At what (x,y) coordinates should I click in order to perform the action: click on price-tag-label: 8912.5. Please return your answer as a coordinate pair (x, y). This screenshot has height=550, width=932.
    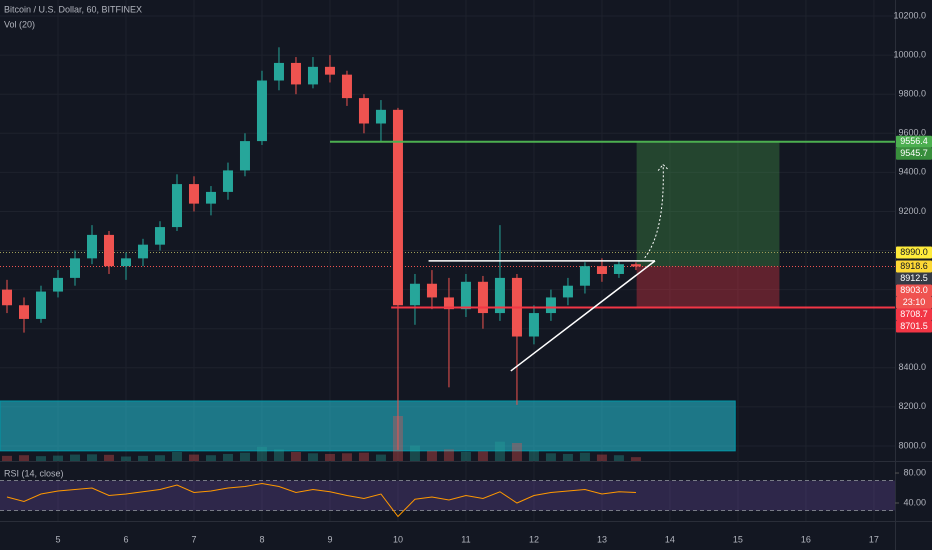
    Looking at the image, I should click on (914, 278).